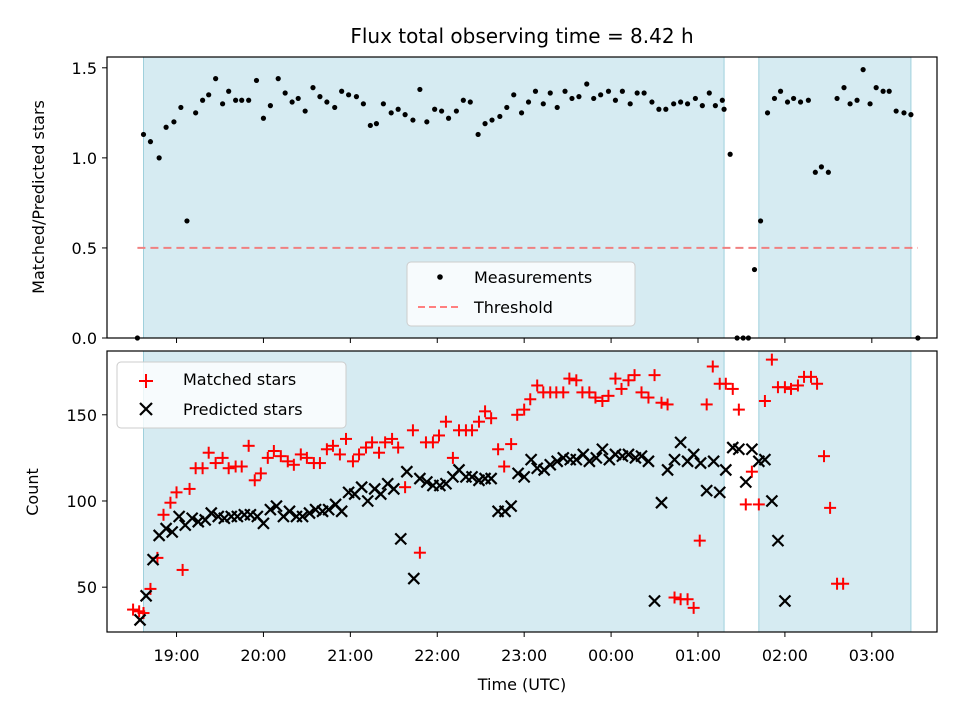  Describe the element at coordinates (521, 36) in the screenshot. I see `chart-title: Flux total observing time = 8.42 h` at that location.